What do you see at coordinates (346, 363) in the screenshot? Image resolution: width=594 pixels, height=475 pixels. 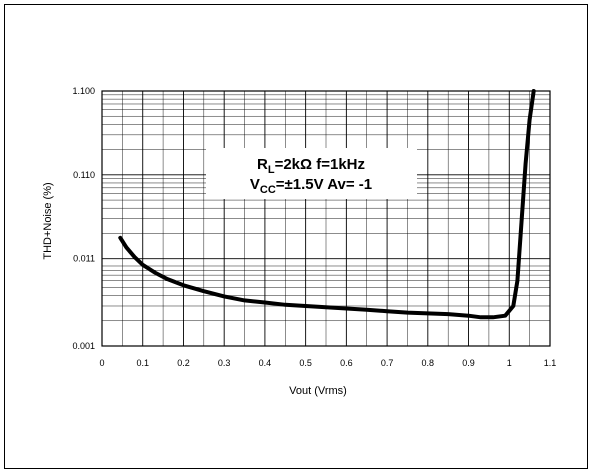 I see `x-tick-label: 0.6` at bounding box center [346, 363].